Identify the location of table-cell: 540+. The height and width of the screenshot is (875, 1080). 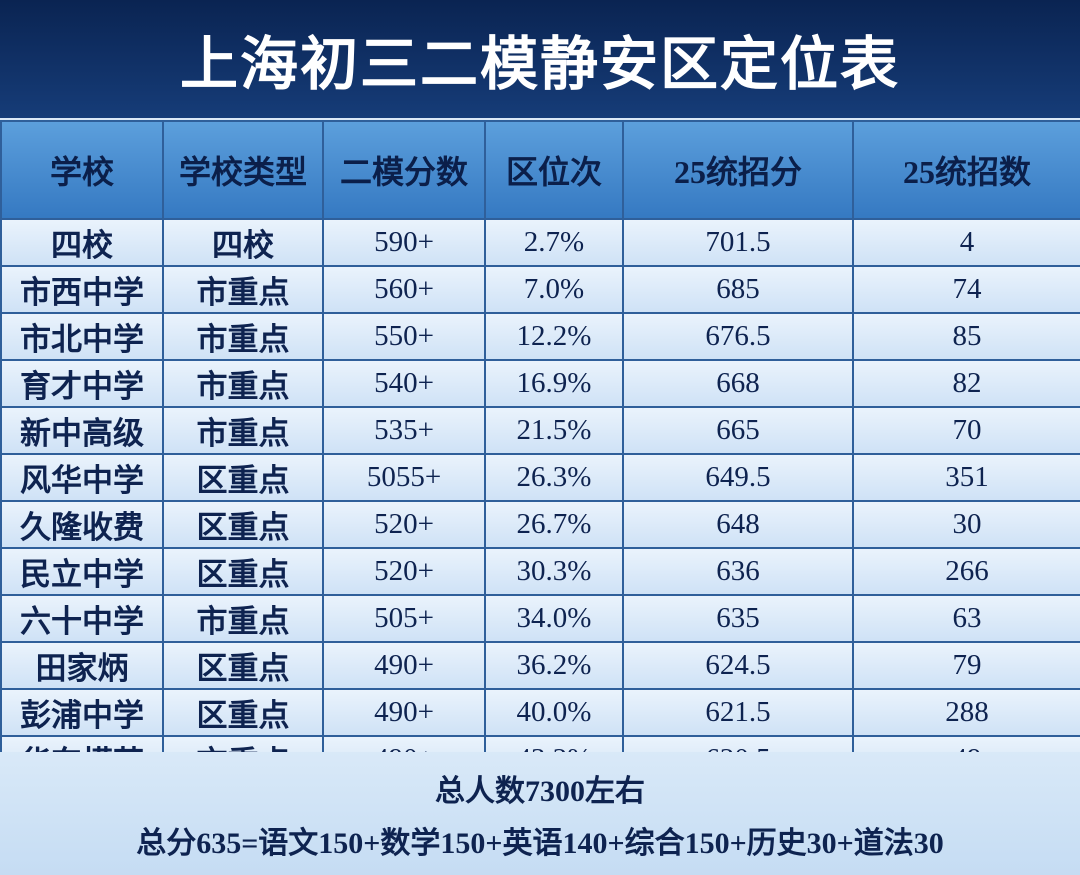
(404, 383).